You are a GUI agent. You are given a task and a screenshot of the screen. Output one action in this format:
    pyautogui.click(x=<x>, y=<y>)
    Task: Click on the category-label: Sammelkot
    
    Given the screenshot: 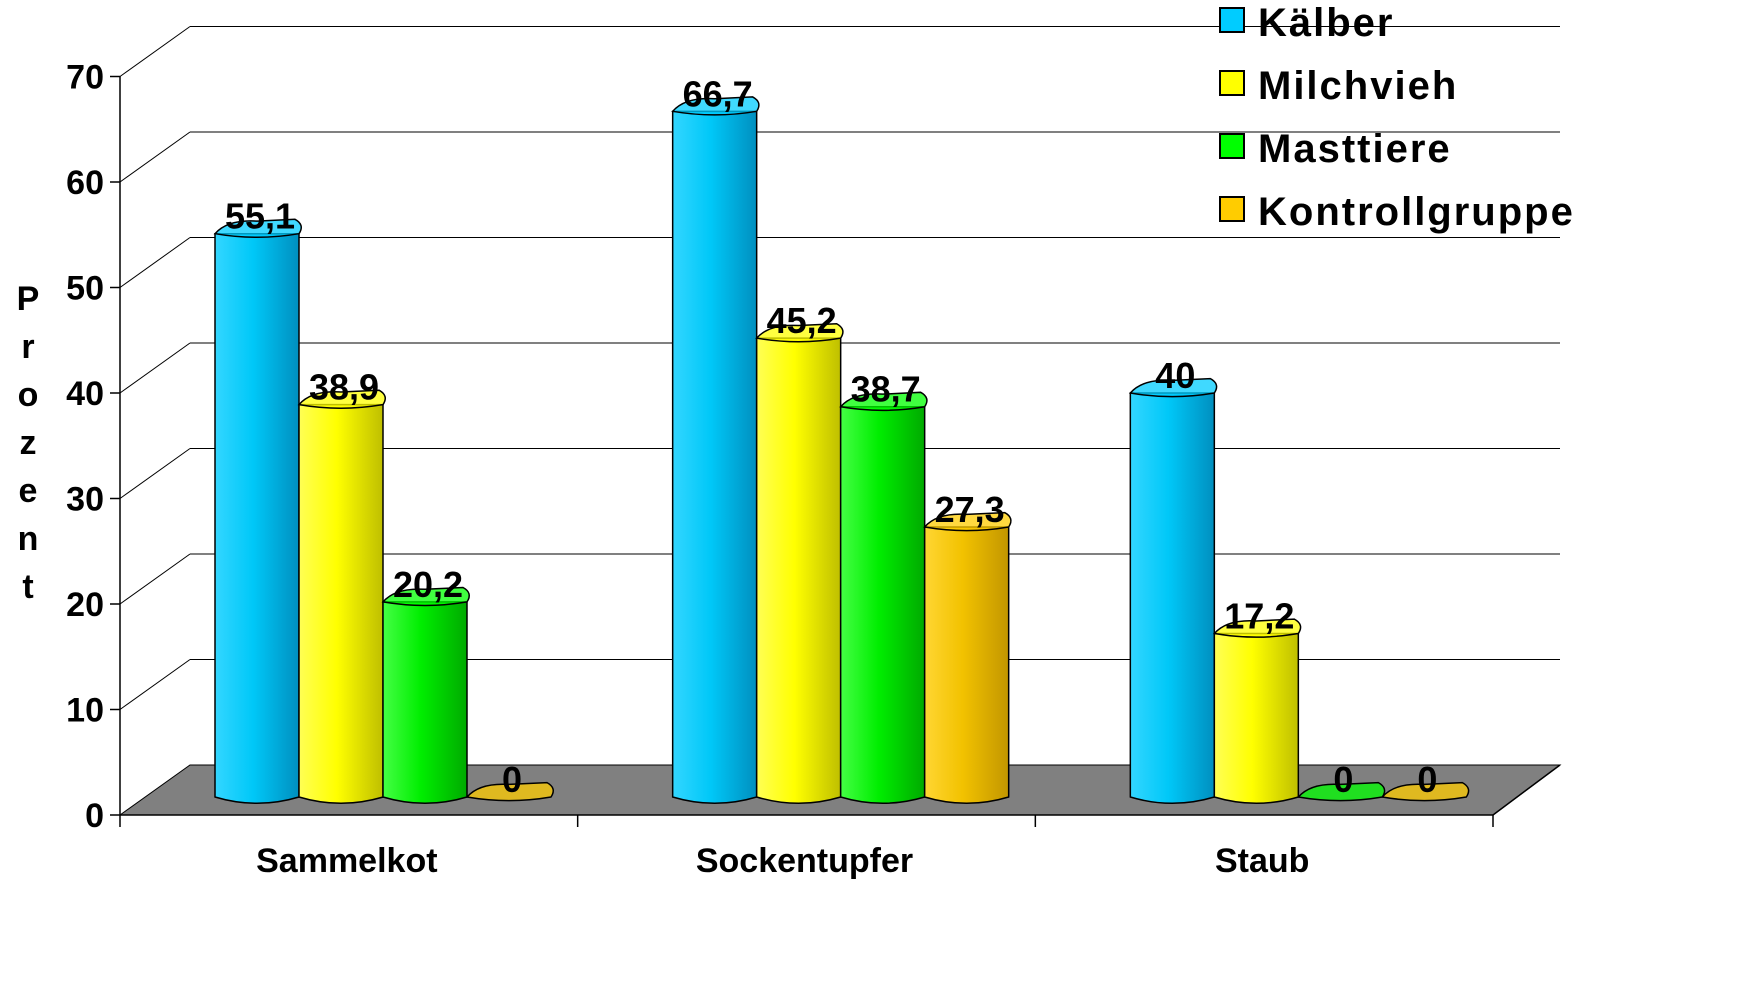 What is the action you would take?
    pyautogui.click(x=346, y=861)
    